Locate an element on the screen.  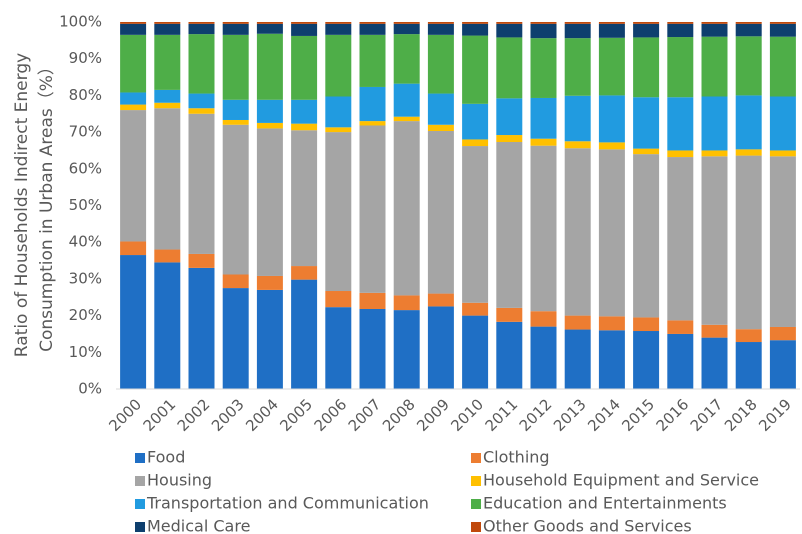
y-tick-label: 40% is located at coordinates (85, 242).